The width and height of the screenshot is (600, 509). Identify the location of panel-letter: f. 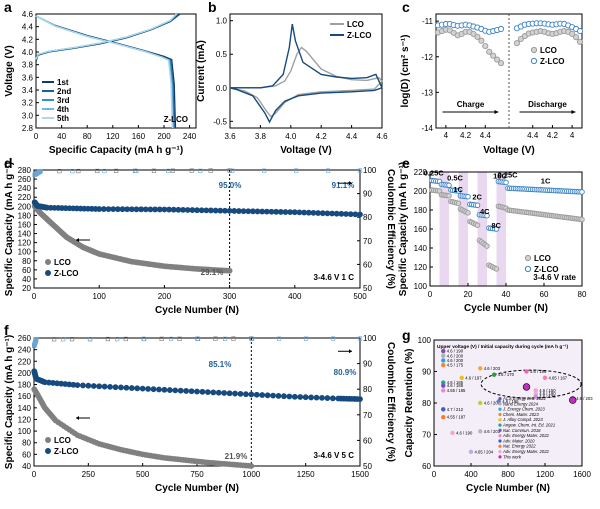
(6, 330).